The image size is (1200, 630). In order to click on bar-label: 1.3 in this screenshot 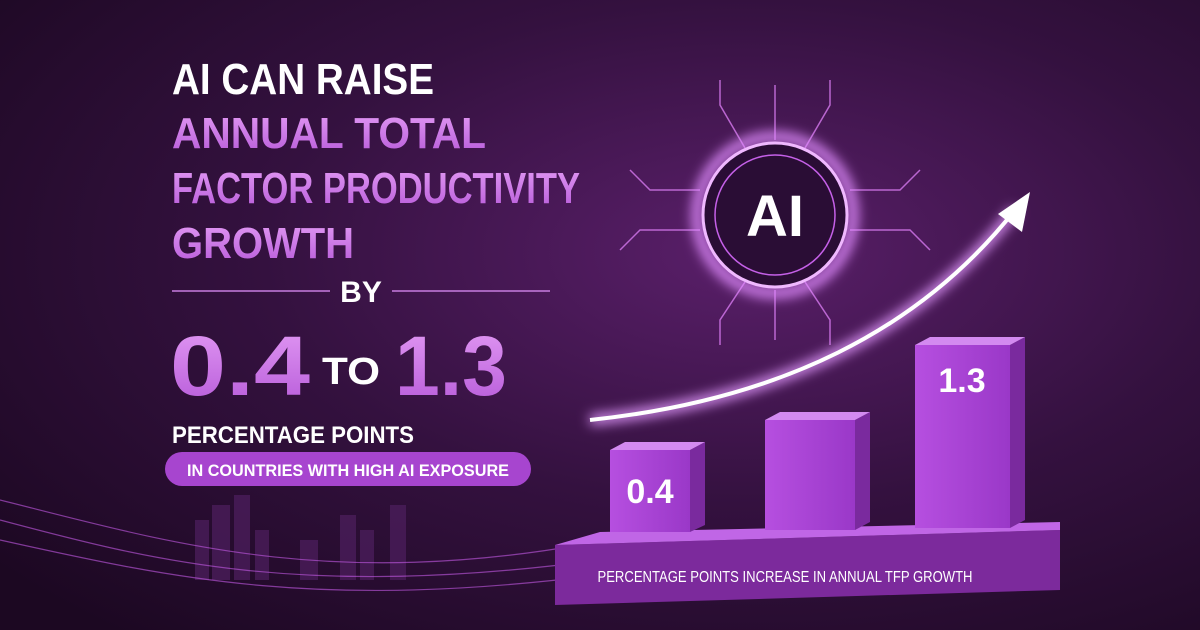, I will do `click(961, 381)`.